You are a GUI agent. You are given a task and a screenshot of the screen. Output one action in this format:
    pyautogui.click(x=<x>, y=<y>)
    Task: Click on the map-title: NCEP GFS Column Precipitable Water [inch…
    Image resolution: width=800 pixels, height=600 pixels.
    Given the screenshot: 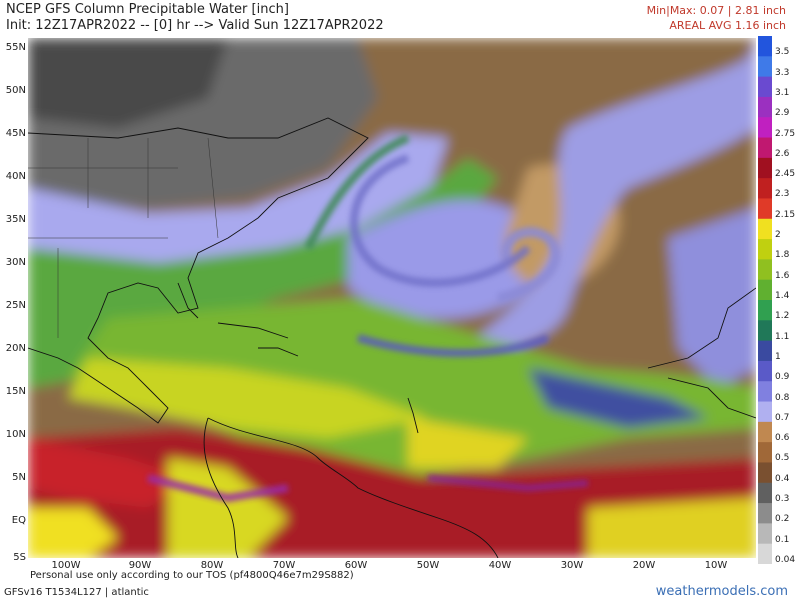 What is the action you would take?
    pyautogui.click(x=147, y=9)
    